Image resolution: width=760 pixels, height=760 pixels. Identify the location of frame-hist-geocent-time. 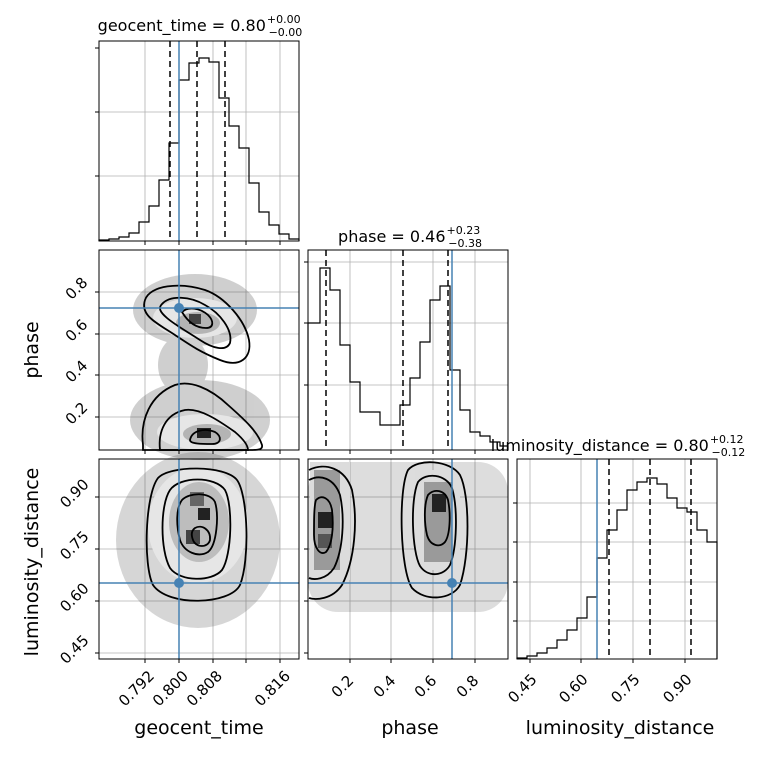
(199, 141).